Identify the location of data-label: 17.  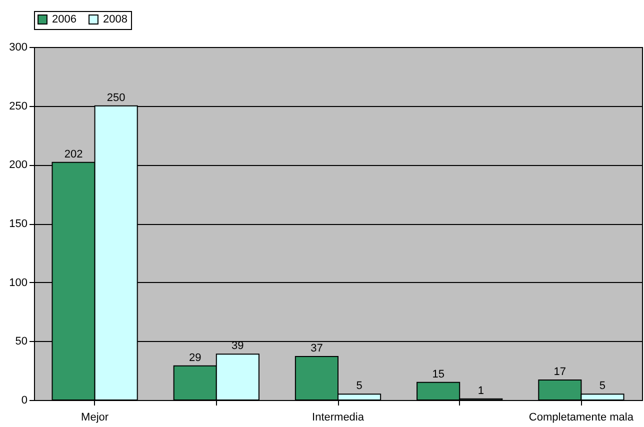
(560, 372).